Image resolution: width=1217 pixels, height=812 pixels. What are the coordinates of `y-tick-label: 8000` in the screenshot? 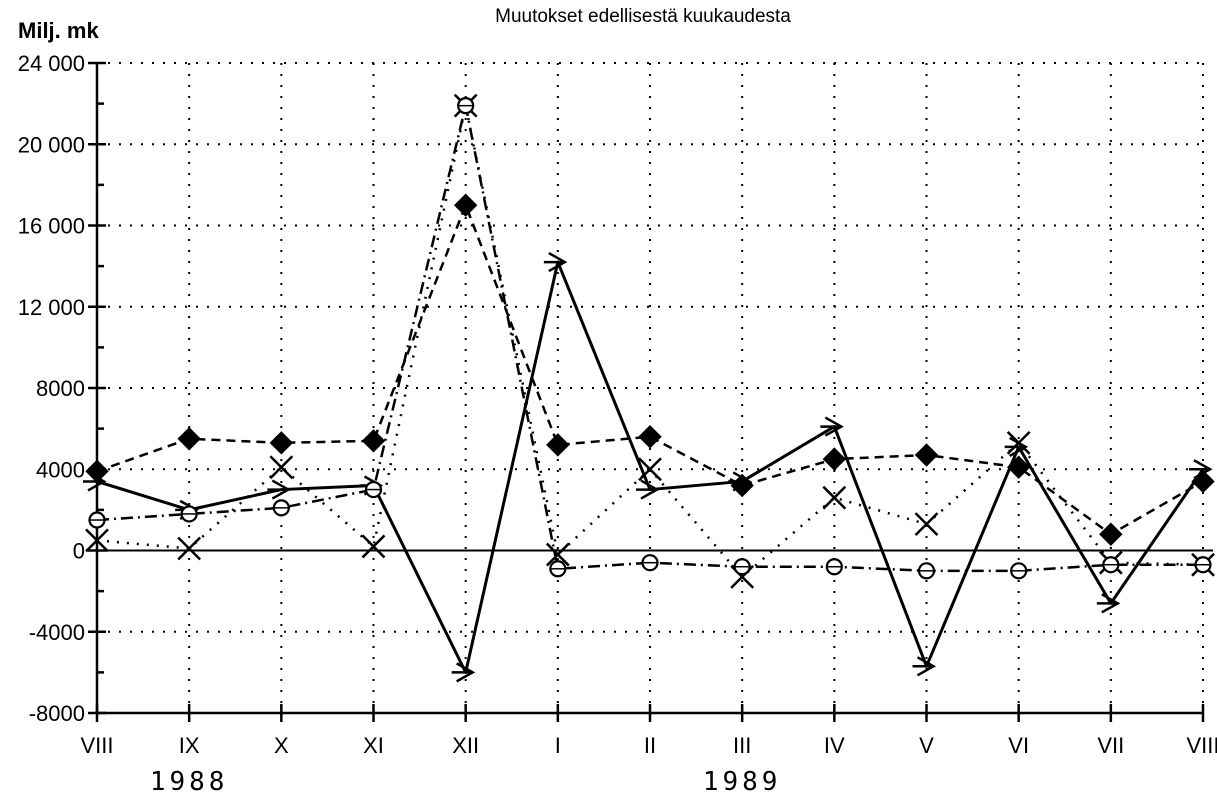 It's located at (60, 388).